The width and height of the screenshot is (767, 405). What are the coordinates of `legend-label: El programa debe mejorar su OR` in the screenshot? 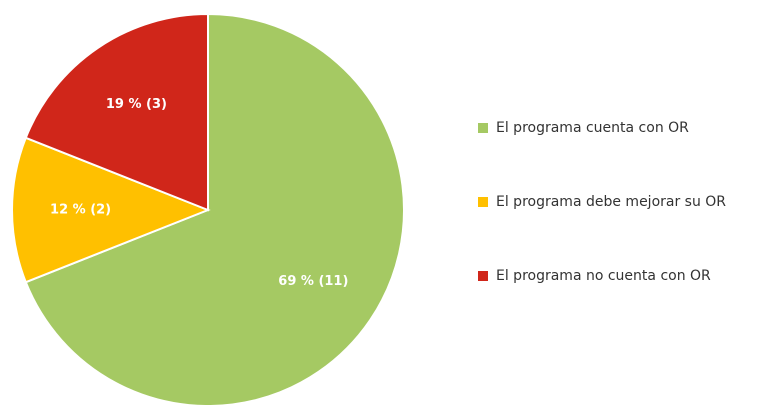 It's located at (611, 202).